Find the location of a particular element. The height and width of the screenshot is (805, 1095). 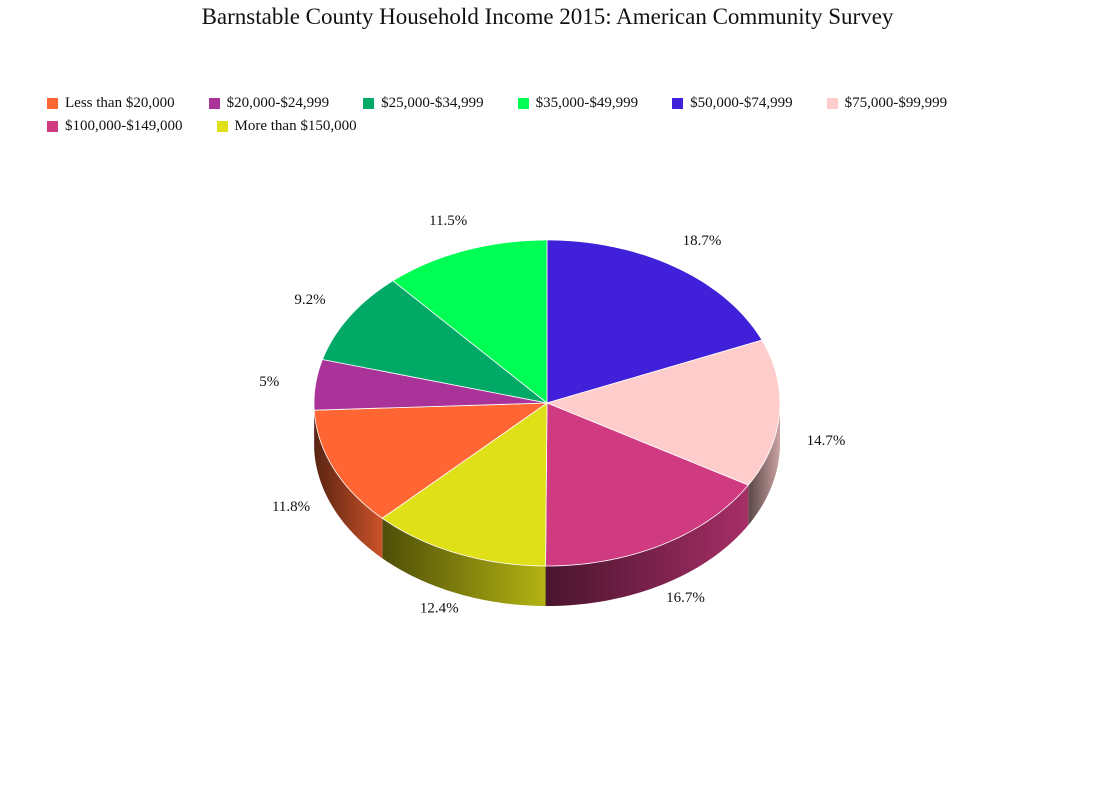

legend-label: $50,000-$74,999 is located at coordinates (741, 103).